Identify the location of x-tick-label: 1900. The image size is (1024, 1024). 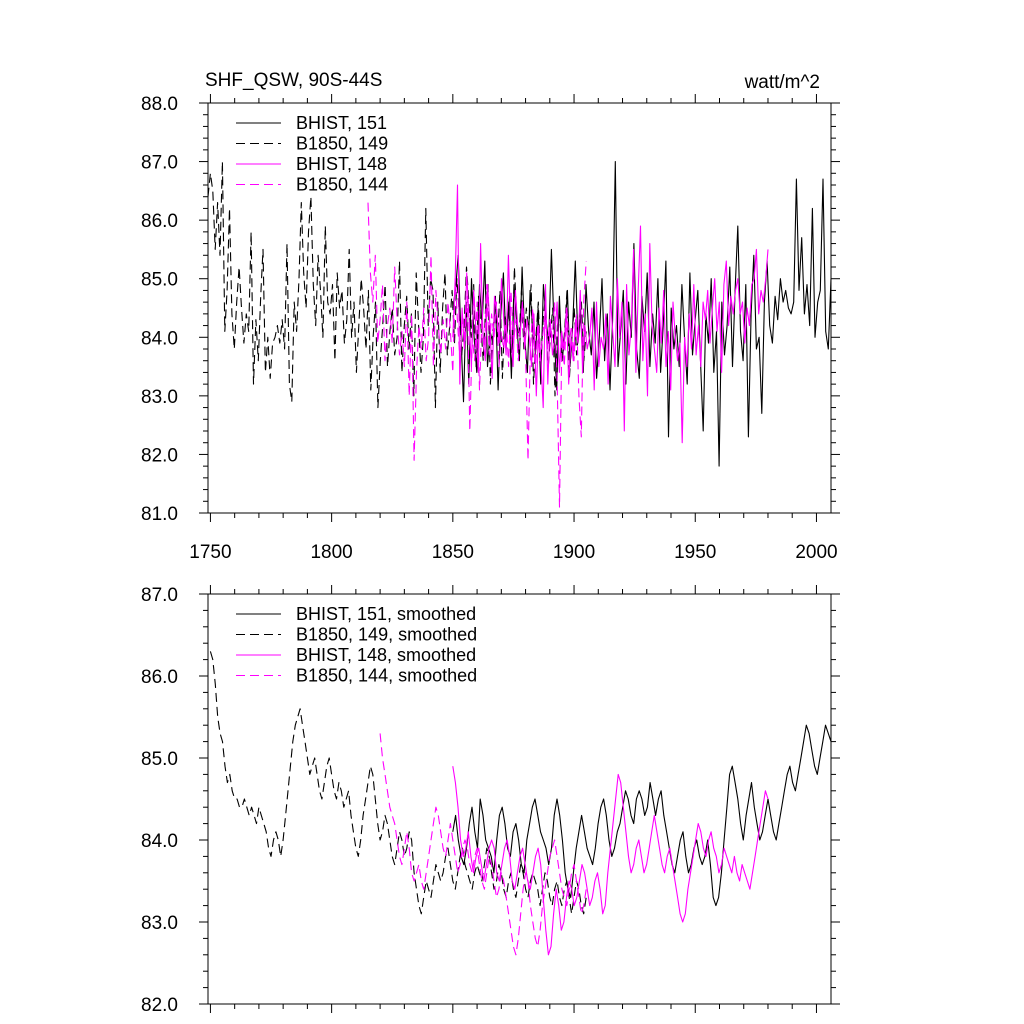
(574, 552).